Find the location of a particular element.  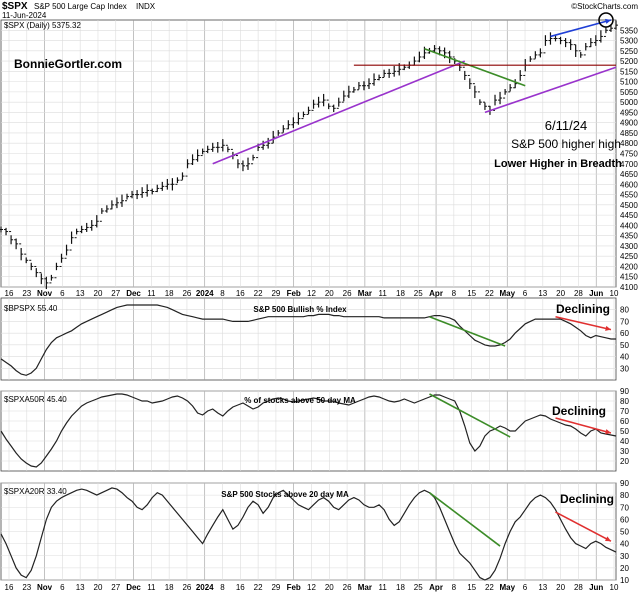

declining-label-2: Declining is located at coordinates (579, 411).